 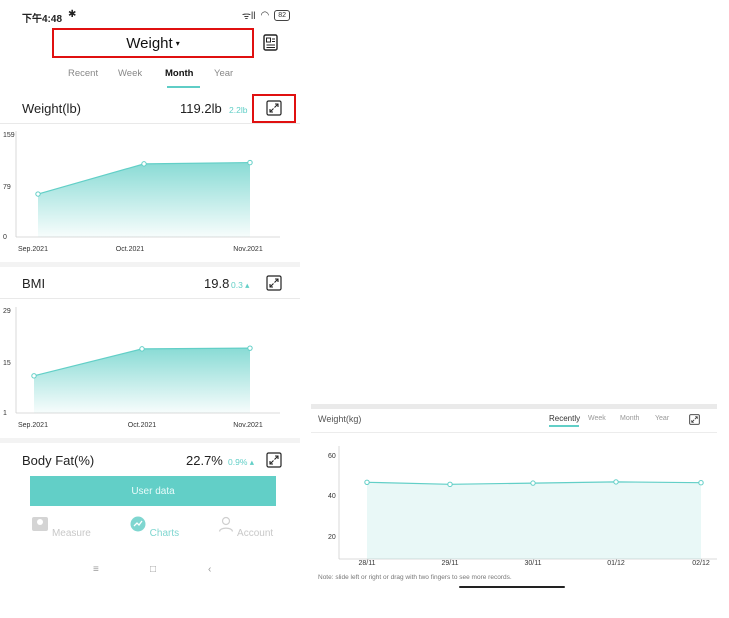 I want to click on menu-icon: ≡, so click(x=96, y=569).